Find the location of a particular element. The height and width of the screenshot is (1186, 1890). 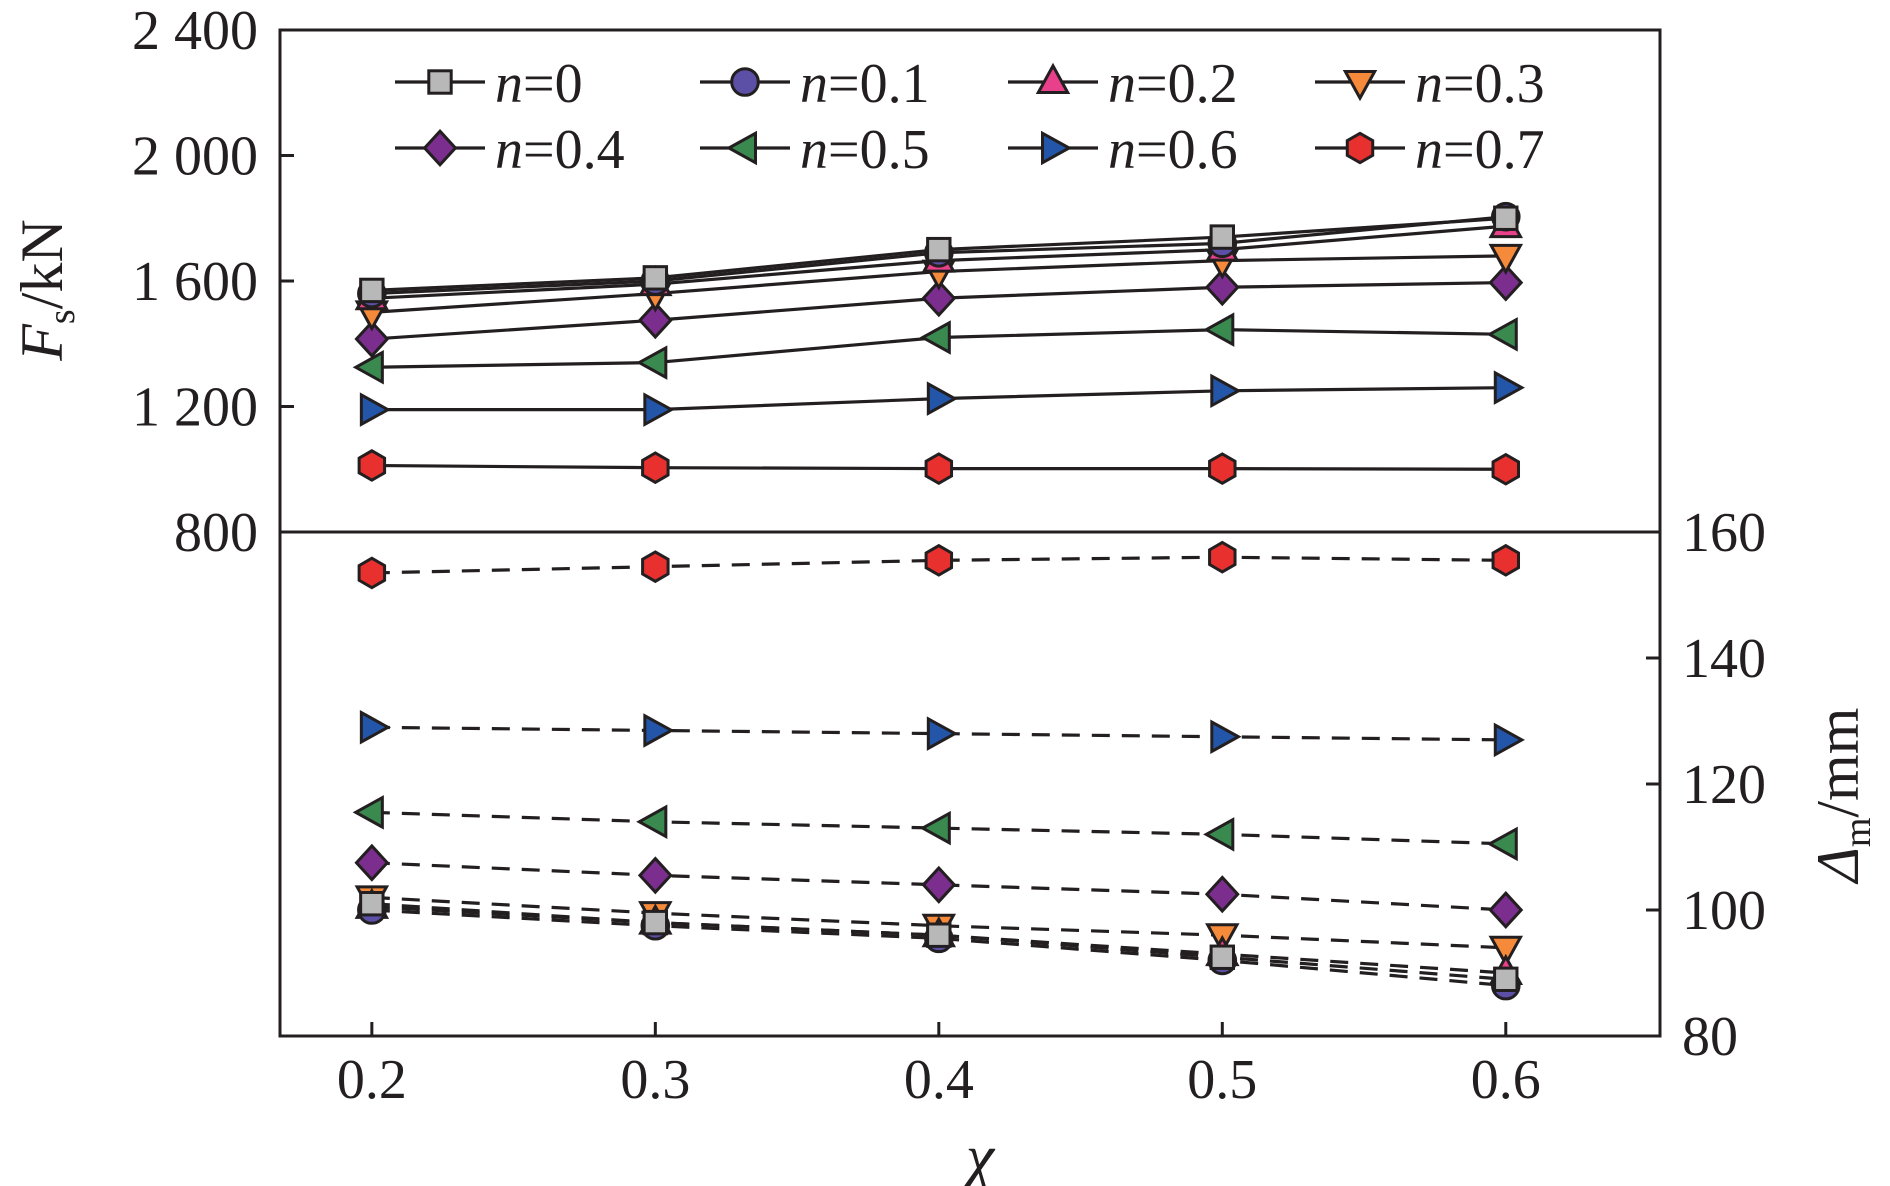

legend-entry: n=0.2 is located at coordinates (1123, 84).